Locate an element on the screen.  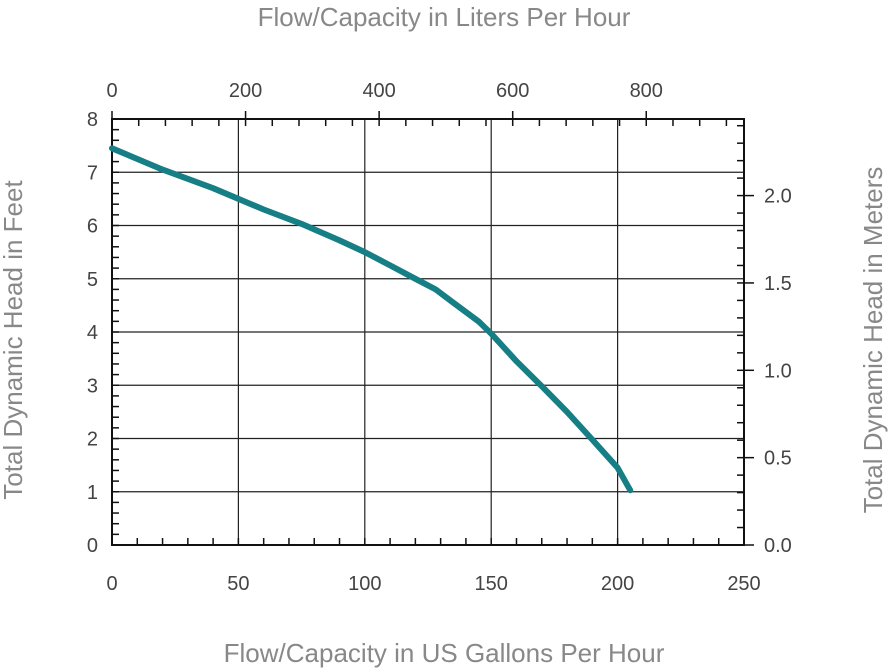
y-tick-label: 2 is located at coordinates (92, 440).